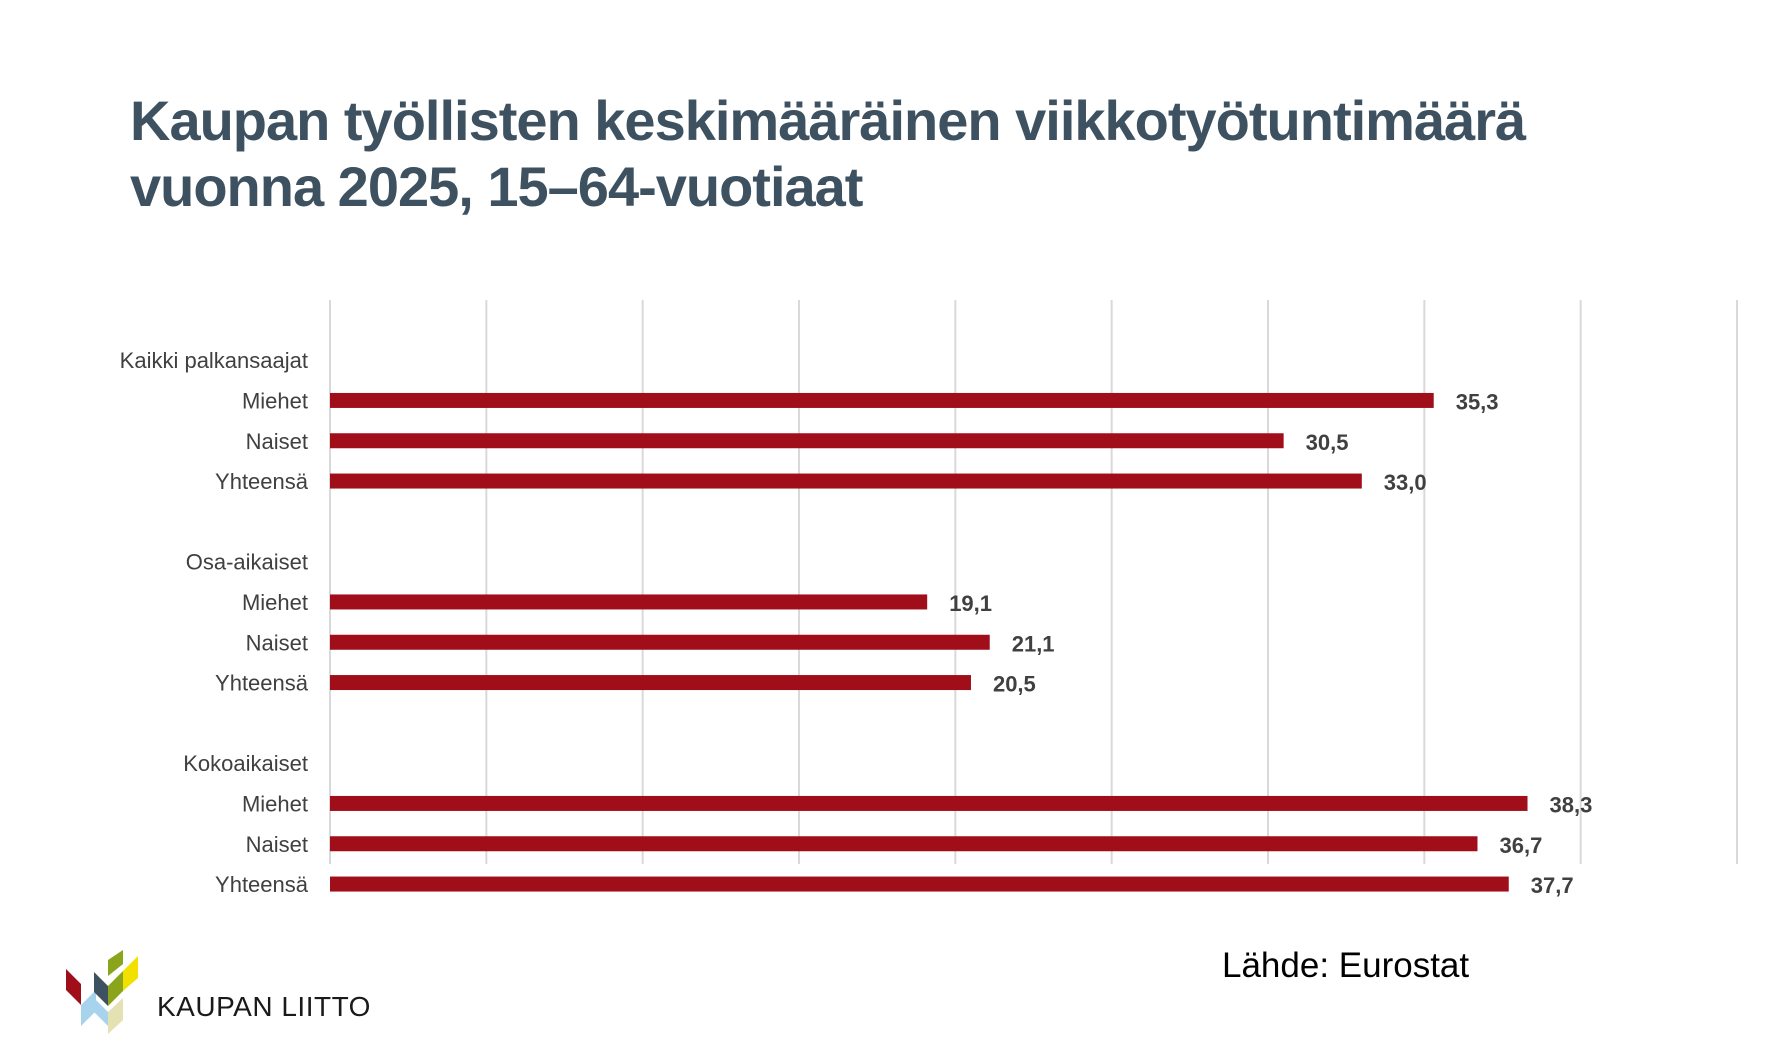  Describe the element at coordinates (247, 562) in the screenshot. I see `group-label: Osa-aikaiset` at that location.